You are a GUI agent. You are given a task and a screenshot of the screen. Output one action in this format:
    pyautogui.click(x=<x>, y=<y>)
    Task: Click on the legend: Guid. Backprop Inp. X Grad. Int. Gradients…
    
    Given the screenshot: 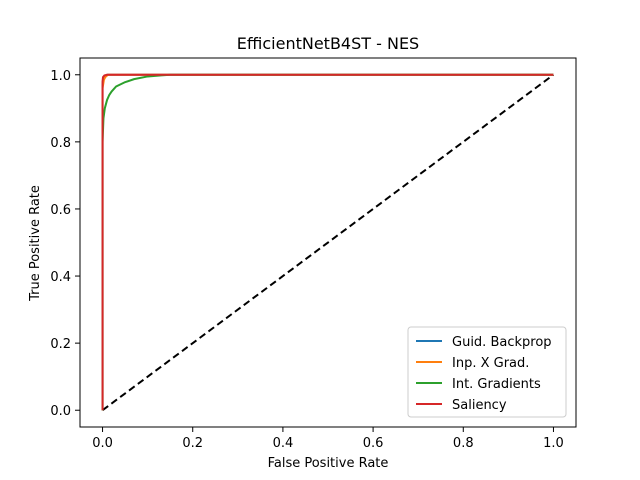 What is the action you would take?
    pyautogui.click(x=487, y=372)
    